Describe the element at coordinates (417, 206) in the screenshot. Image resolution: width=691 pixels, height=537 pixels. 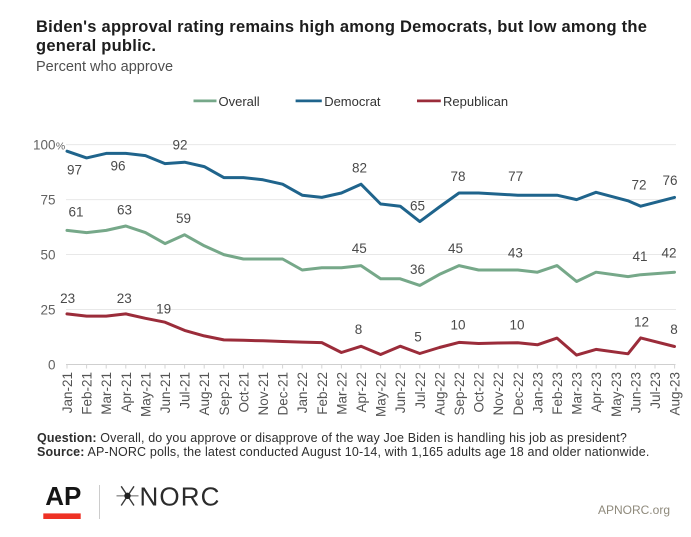
I see `svg-text: 65` at that location.